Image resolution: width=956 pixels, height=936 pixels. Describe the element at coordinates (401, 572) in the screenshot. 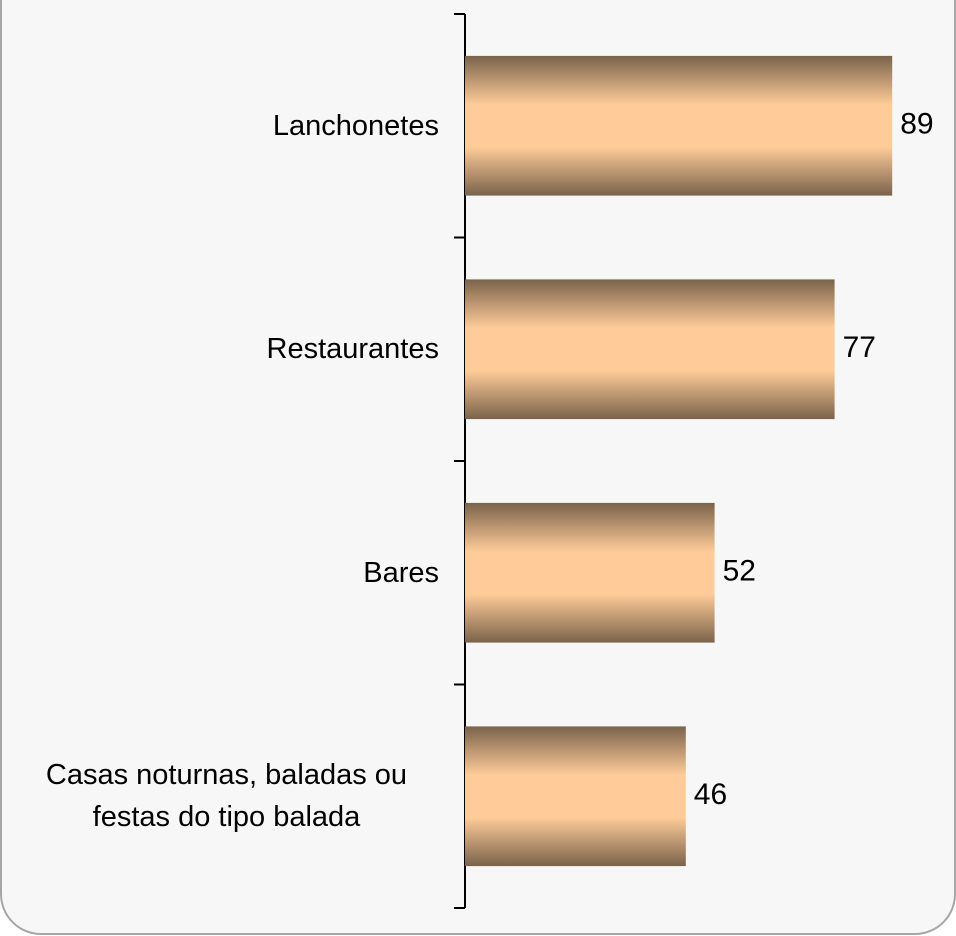

I see `category-label: Bares` at that location.